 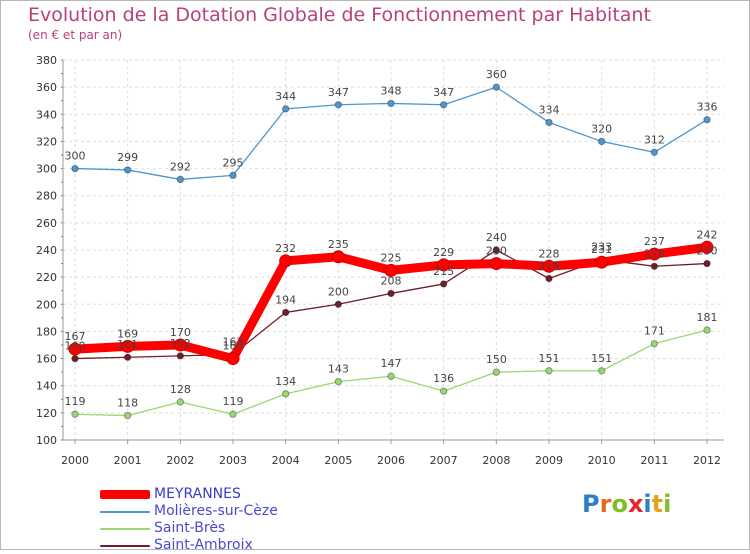 I want to click on logo-letter: r, so click(x=605, y=504).